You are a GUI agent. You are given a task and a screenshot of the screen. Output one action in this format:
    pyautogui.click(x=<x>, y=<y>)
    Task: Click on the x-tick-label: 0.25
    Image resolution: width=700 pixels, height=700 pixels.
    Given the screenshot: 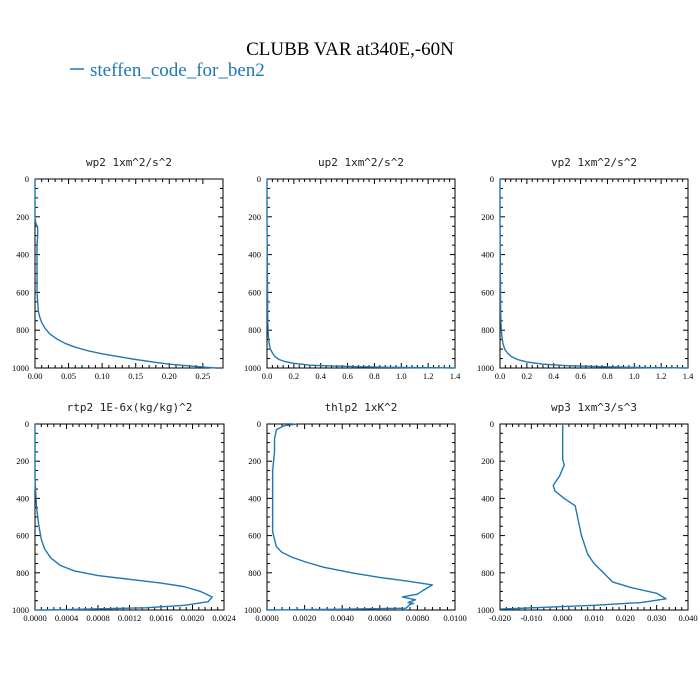 What is the action you would take?
    pyautogui.click(x=202, y=376)
    